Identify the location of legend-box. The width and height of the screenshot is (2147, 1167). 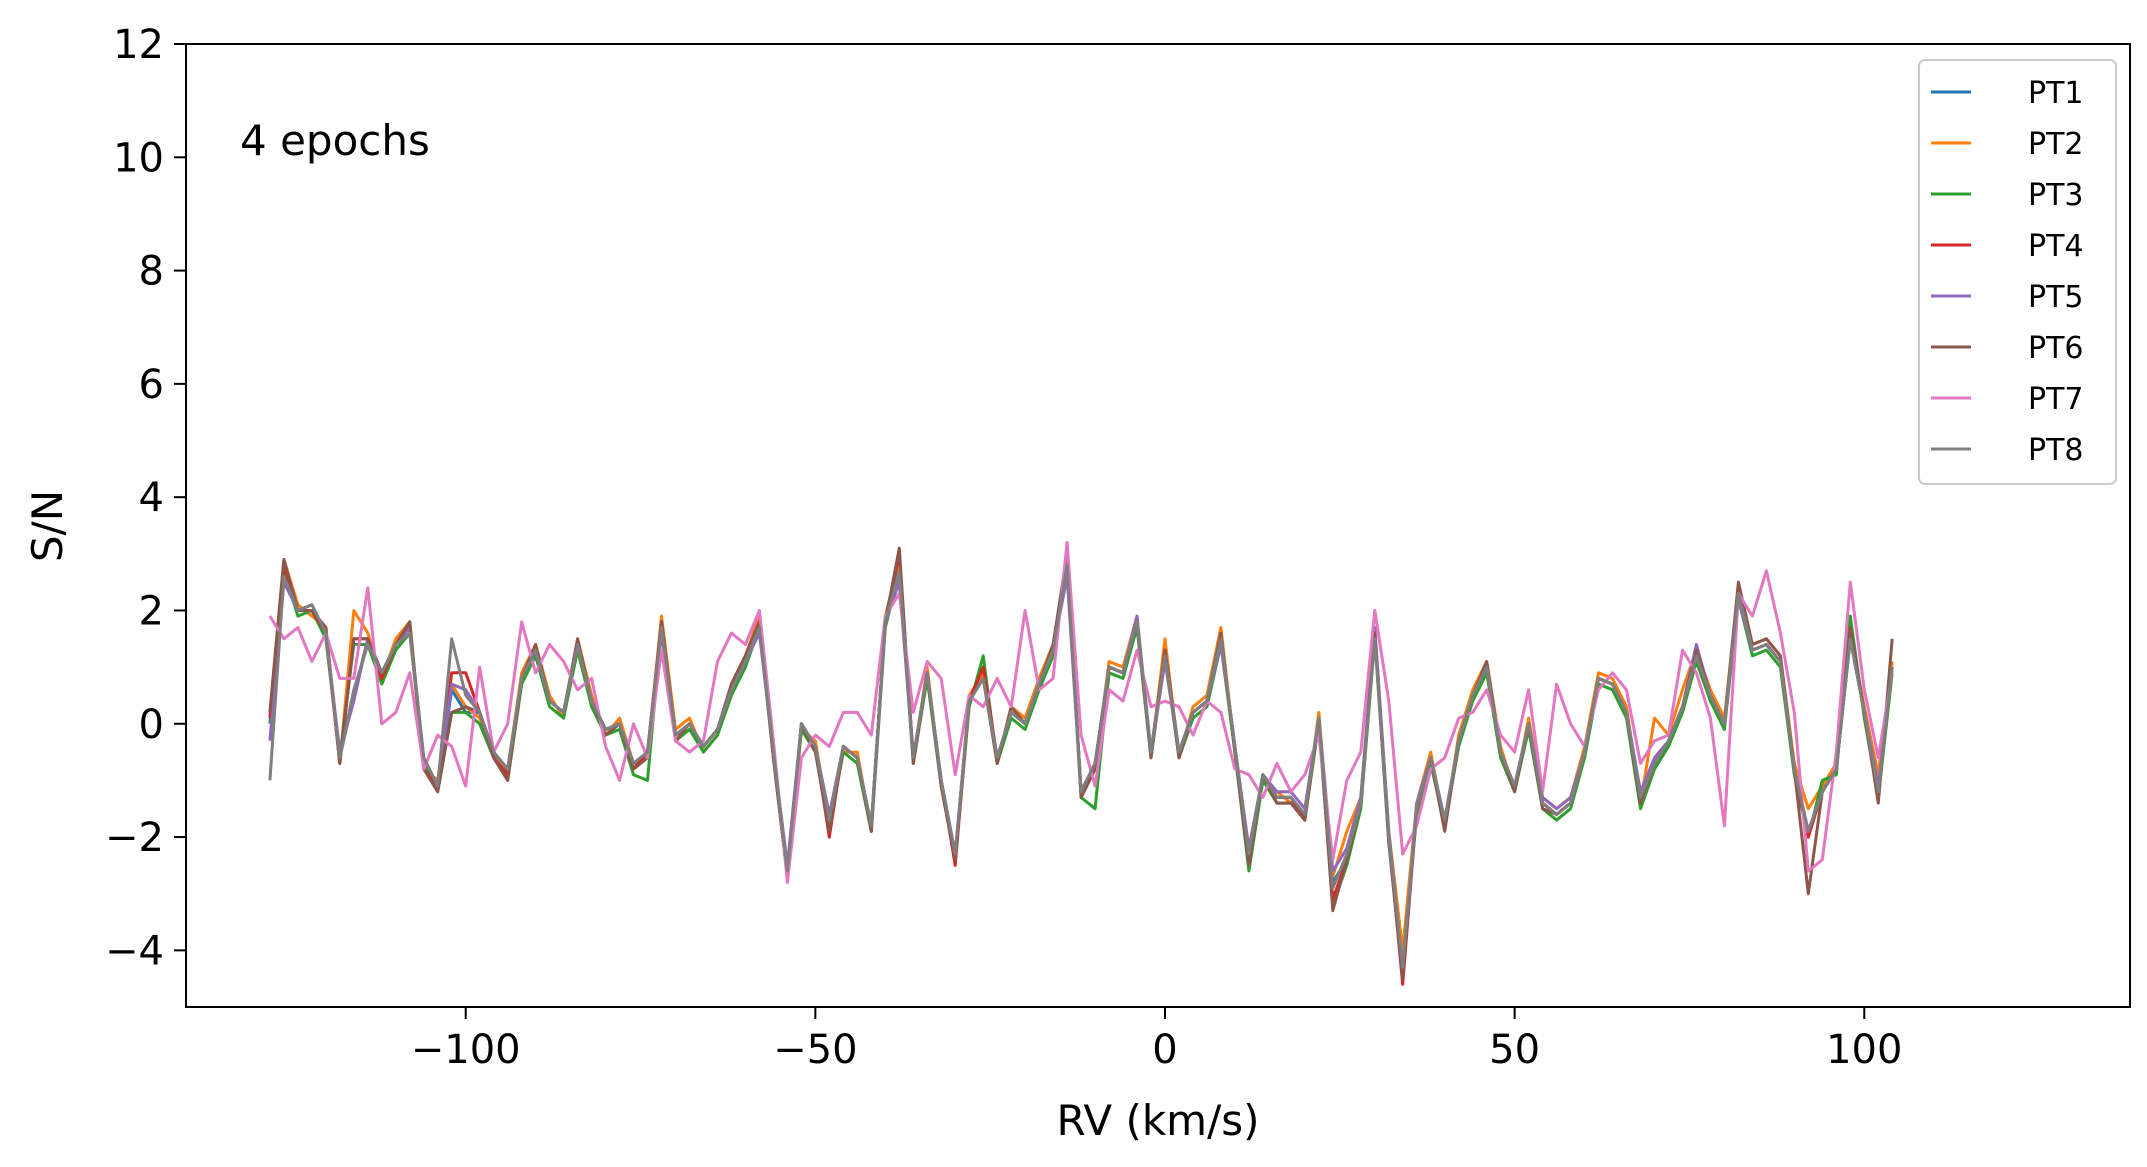
(2017, 272).